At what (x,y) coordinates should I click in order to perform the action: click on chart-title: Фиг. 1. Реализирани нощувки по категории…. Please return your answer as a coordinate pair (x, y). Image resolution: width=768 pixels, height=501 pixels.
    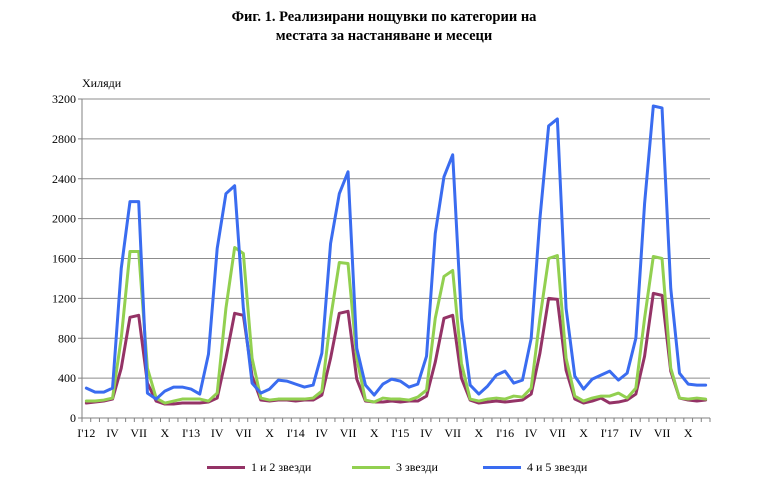
    Looking at the image, I should click on (384, 27).